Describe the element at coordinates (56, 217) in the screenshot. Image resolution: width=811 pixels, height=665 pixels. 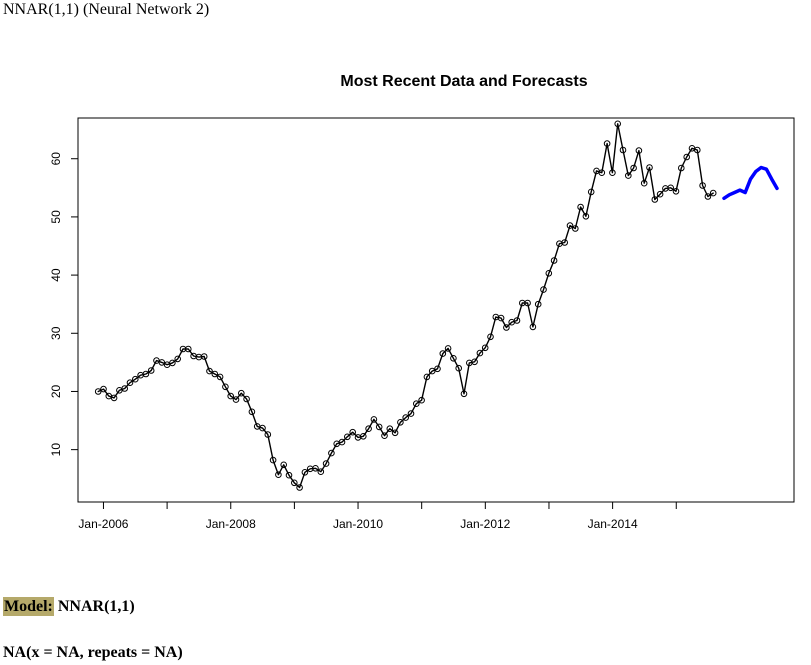
I see `y-tick-label: 50` at that location.